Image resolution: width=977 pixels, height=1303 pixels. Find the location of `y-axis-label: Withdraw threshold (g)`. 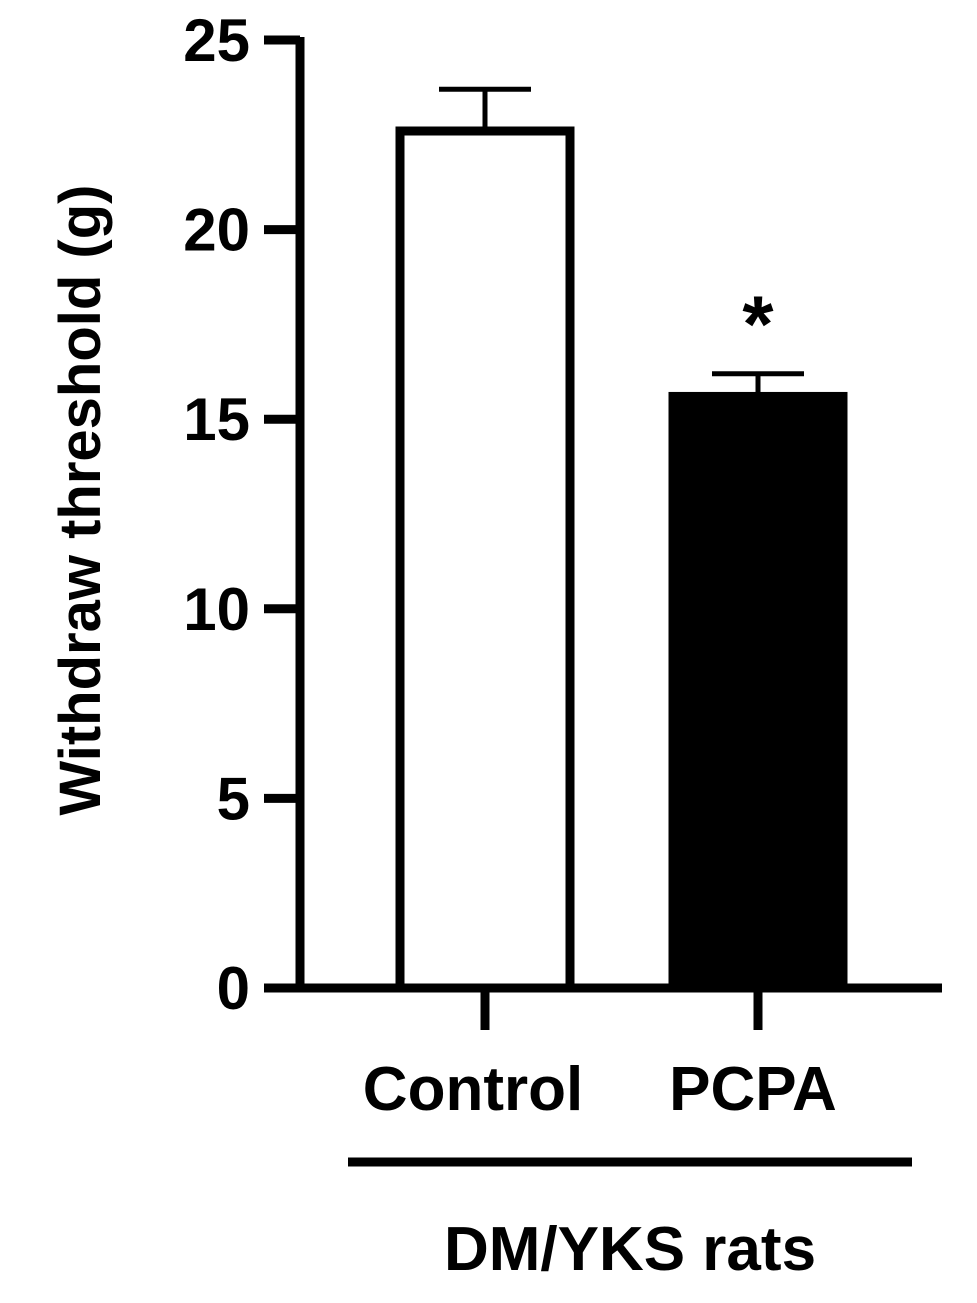

y-axis-label: Withdraw threshold (g) is located at coordinates (80, 500).